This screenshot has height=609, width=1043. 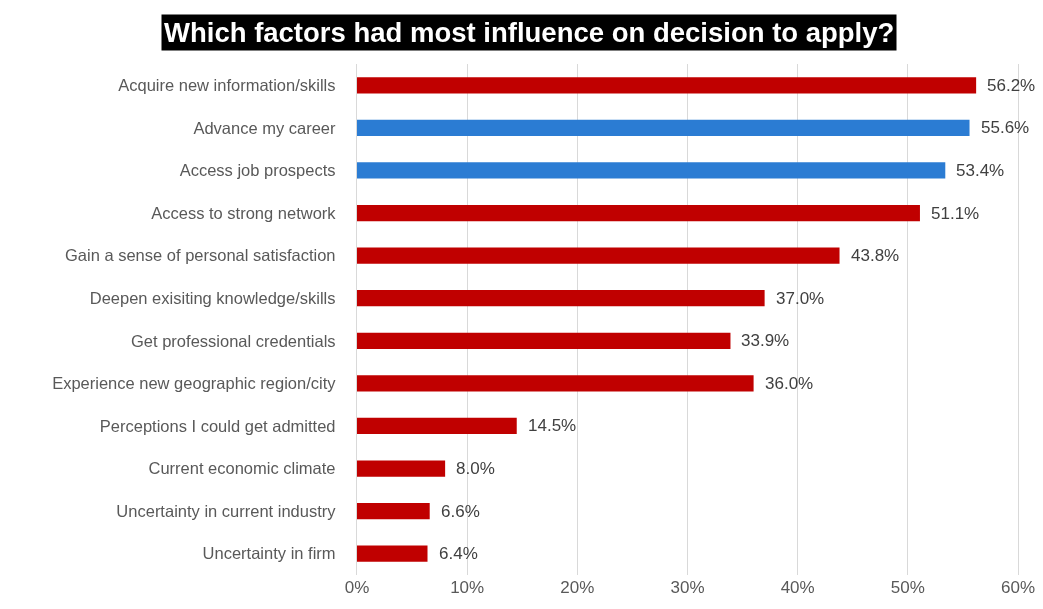 I want to click on data-label: 55.6%, so click(x=1005, y=127).